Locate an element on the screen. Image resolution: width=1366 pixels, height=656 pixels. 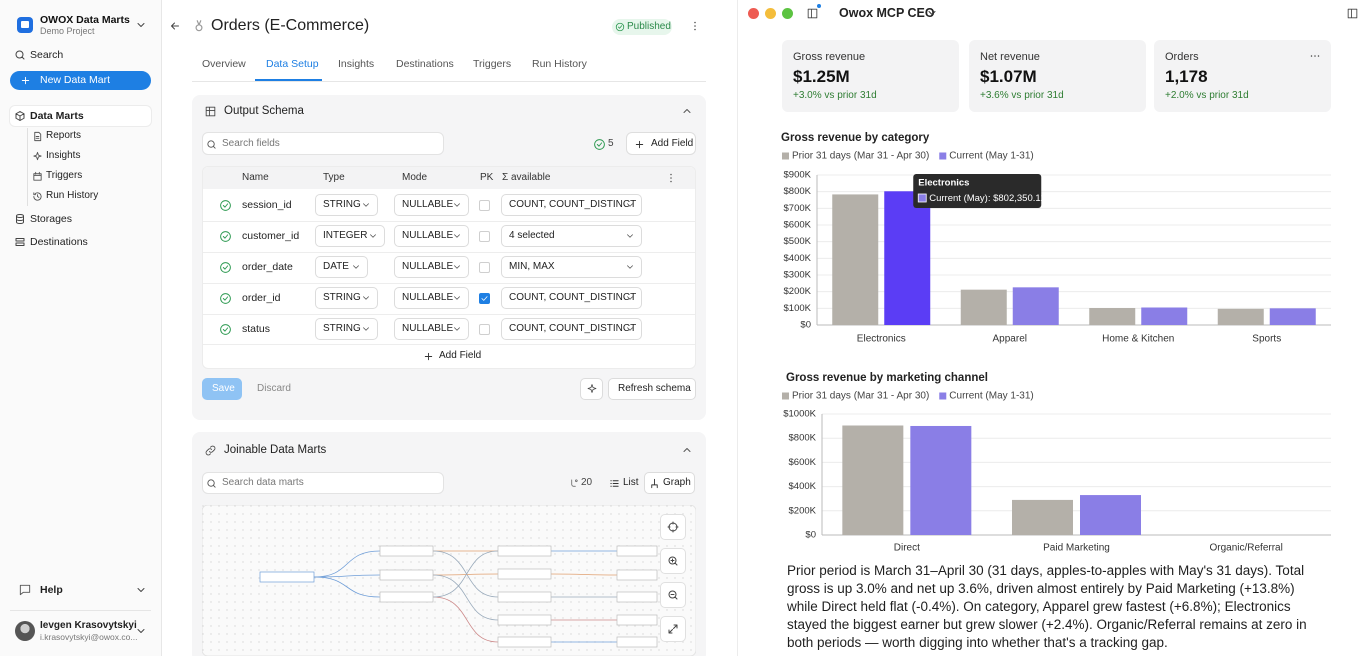
tab: Run History is located at coordinates (559, 64).